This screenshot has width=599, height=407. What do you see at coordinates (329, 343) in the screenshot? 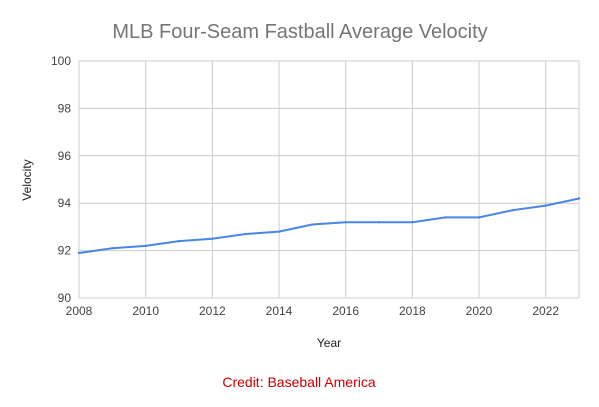
I see `x-axis-label: Year` at bounding box center [329, 343].